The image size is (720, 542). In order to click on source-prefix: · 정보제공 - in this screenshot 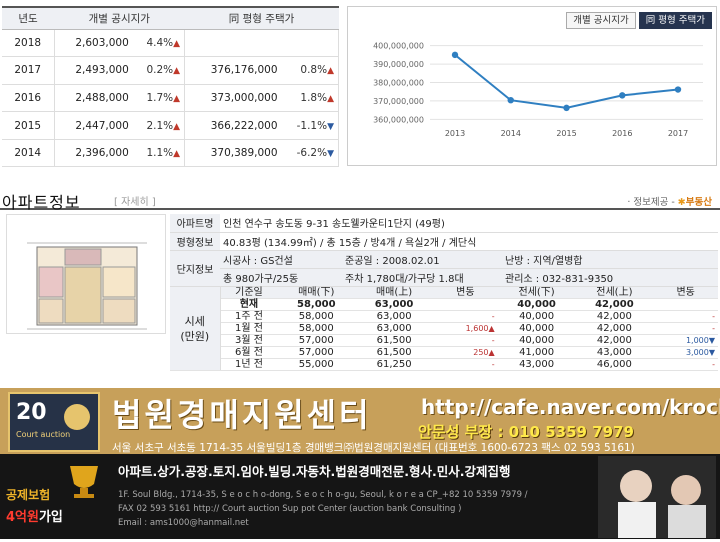, I will do `click(651, 202)`.